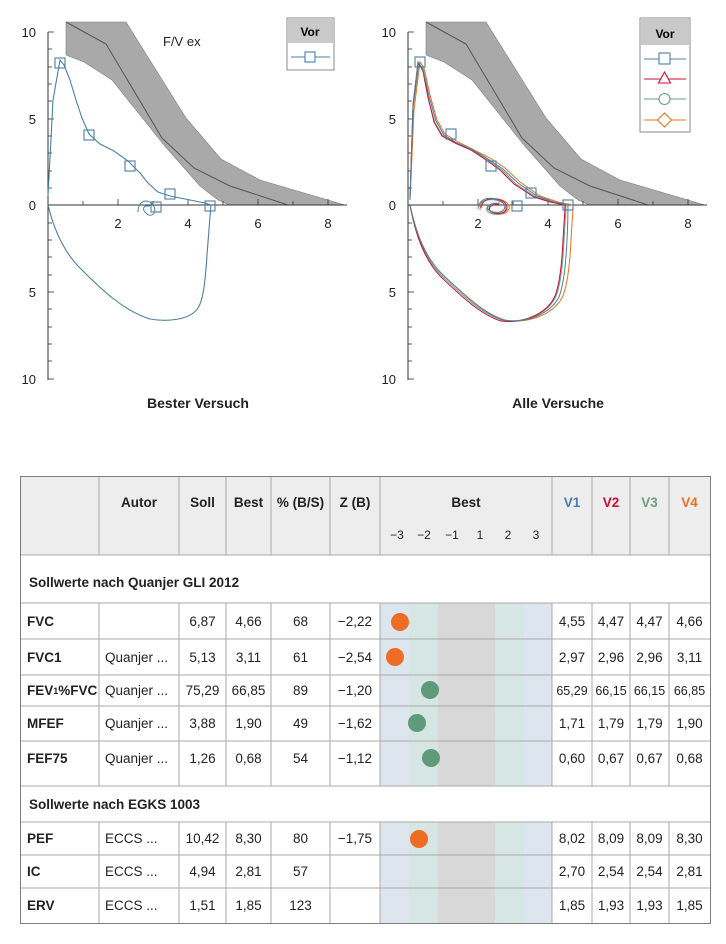  What do you see at coordinates (300, 905) in the screenshot?
I see `row-pct: 123` at bounding box center [300, 905].